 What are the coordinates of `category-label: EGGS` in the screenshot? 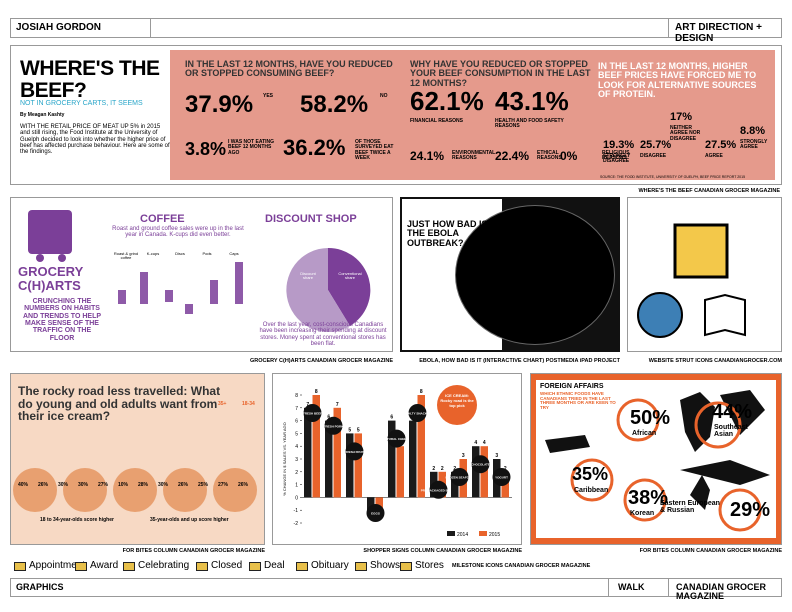 It's located at (375, 514).